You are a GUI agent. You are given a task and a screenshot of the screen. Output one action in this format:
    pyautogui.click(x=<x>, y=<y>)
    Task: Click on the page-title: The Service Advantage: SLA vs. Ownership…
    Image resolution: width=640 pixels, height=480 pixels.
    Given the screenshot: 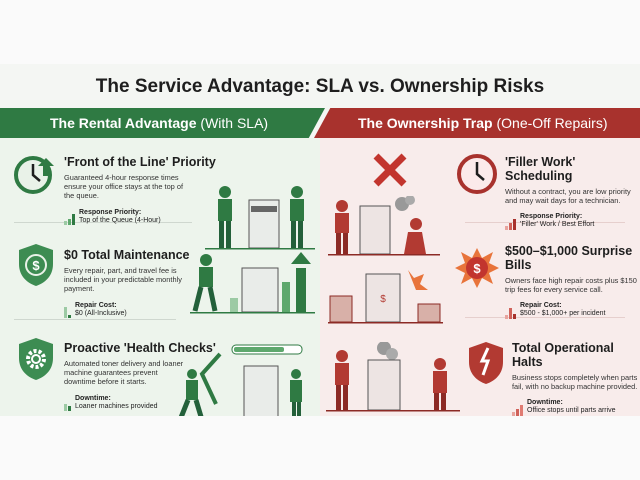 What is the action you would take?
    pyautogui.click(x=320, y=86)
    